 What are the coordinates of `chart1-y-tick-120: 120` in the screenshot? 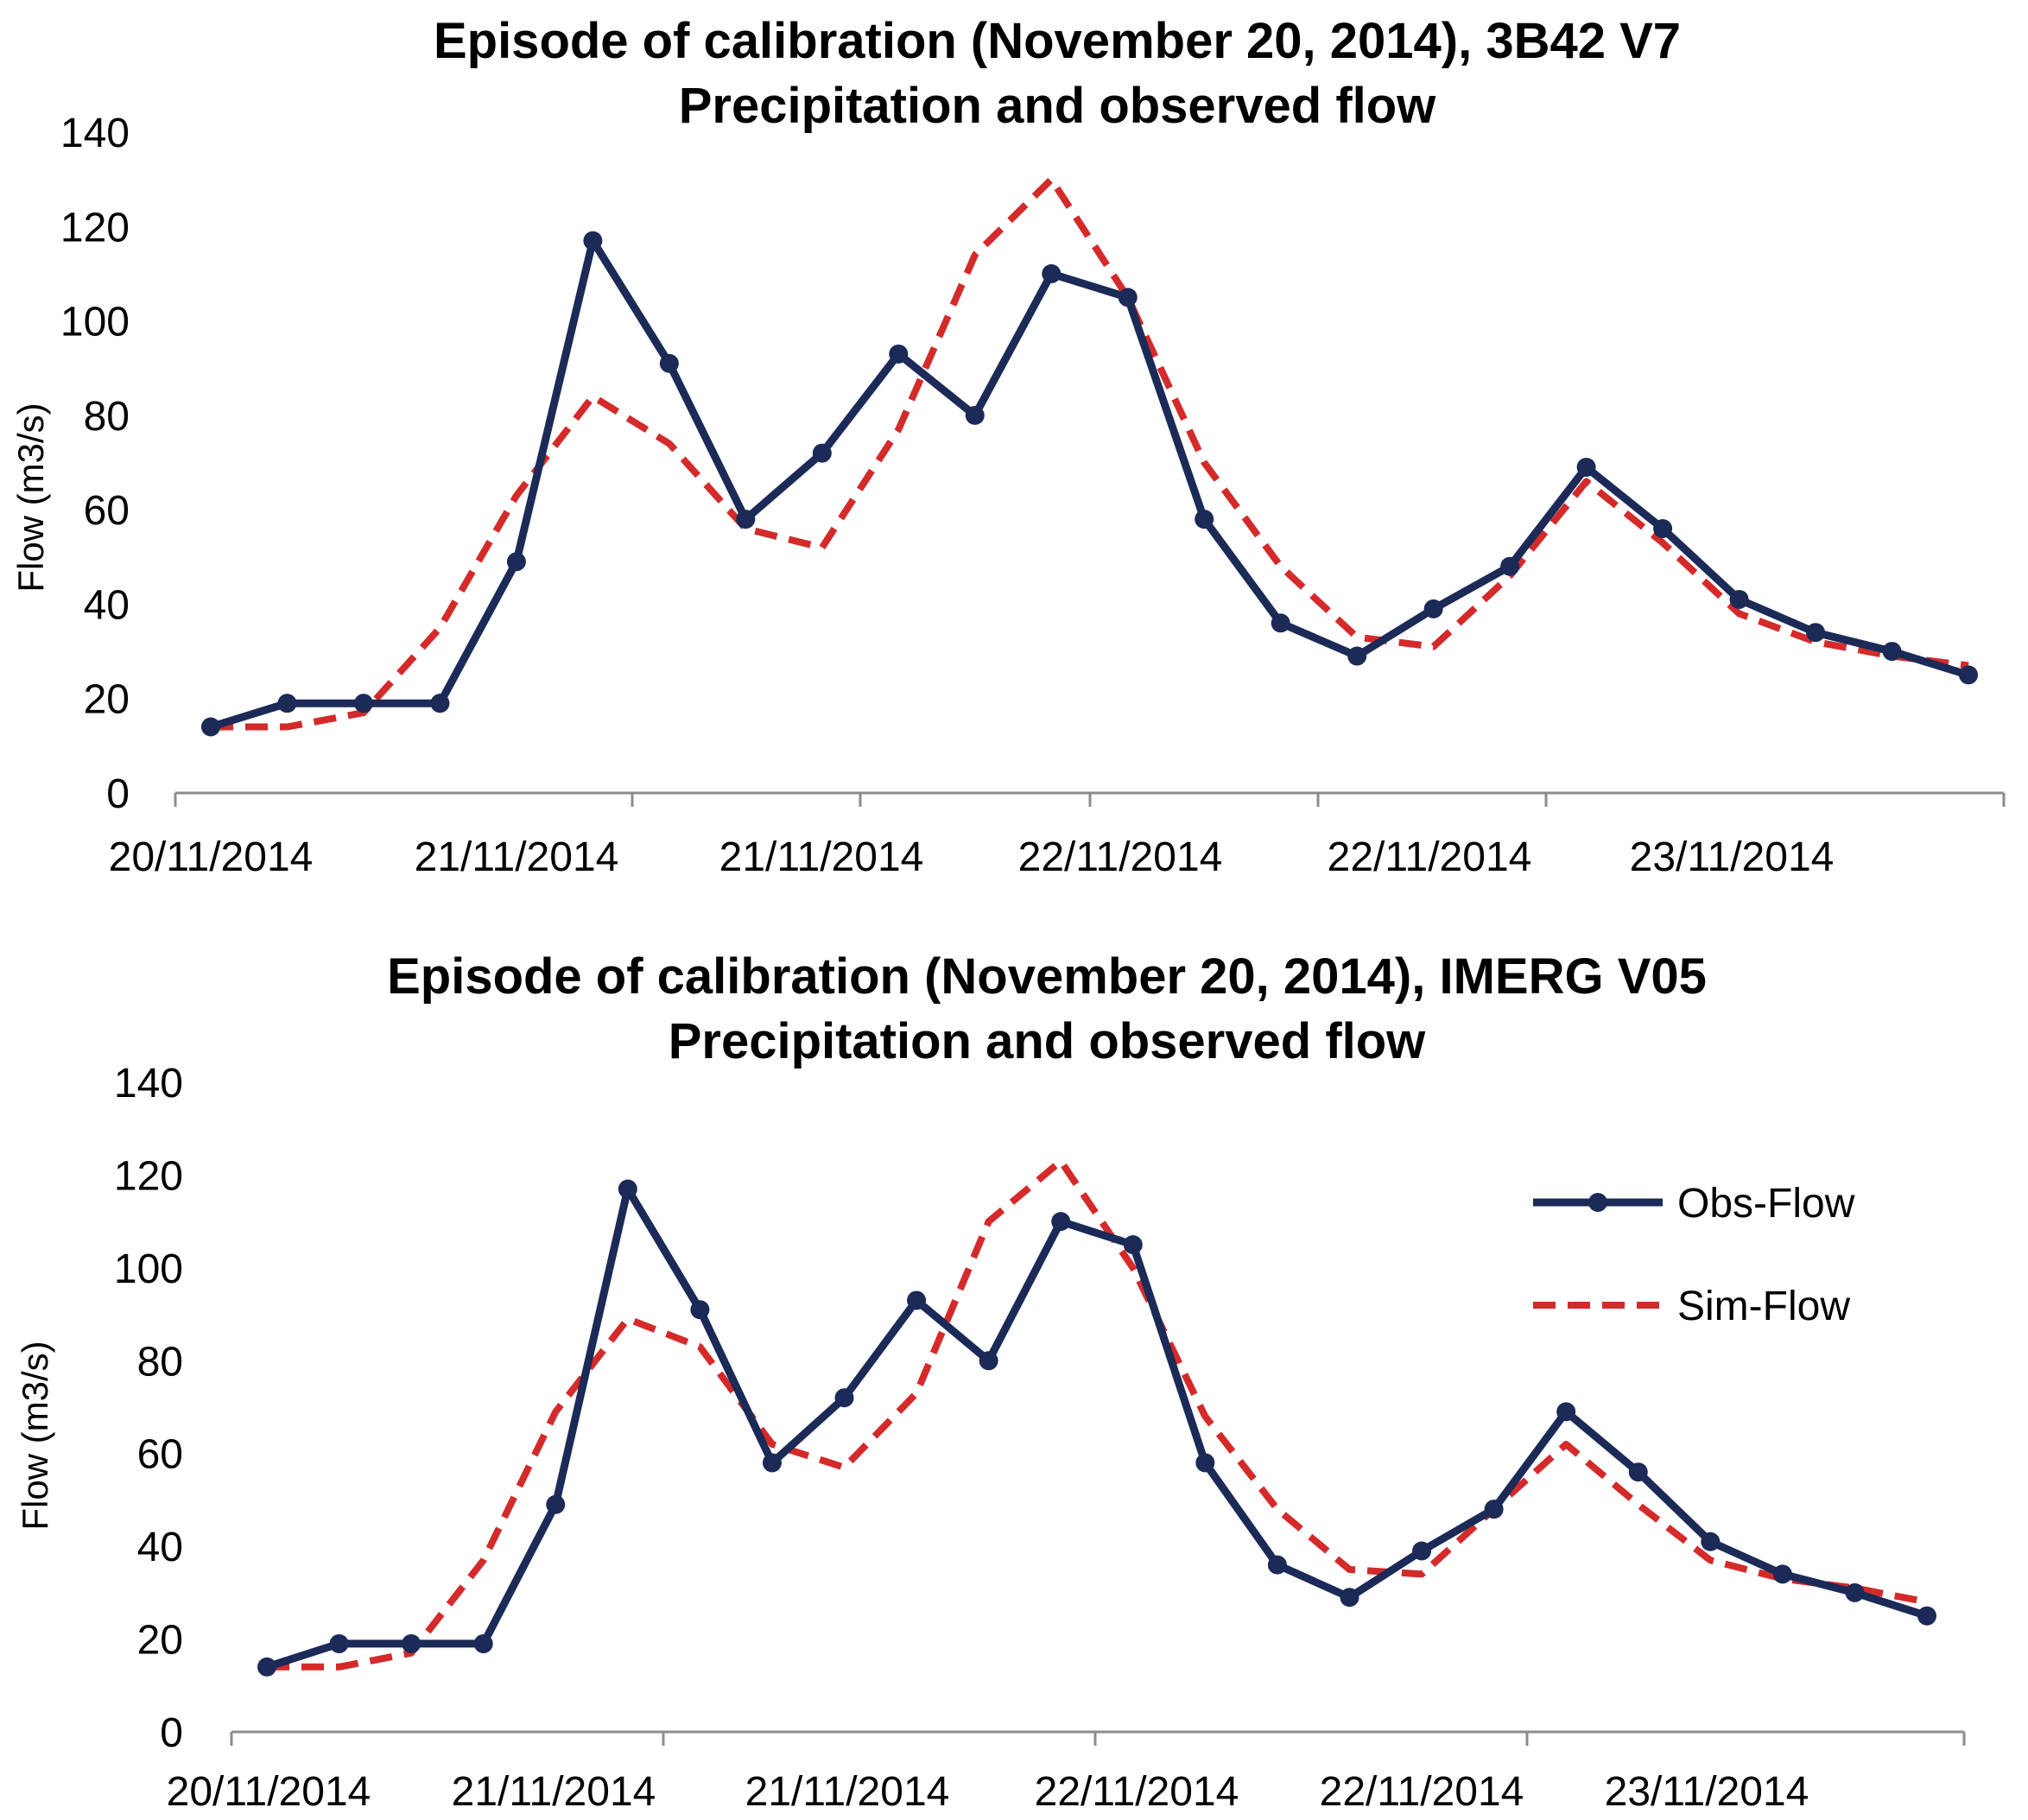 It's located at (95, 227).